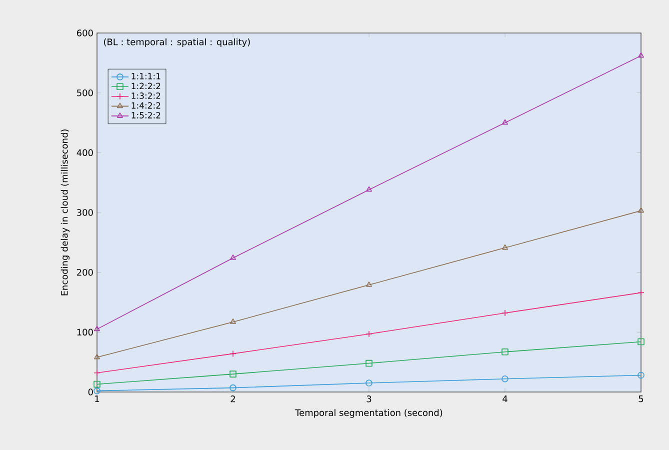  Describe the element at coordinates (368, 413) in the screenshot. I see `x-axis-title: Temporal segmentation (second)` at that location.